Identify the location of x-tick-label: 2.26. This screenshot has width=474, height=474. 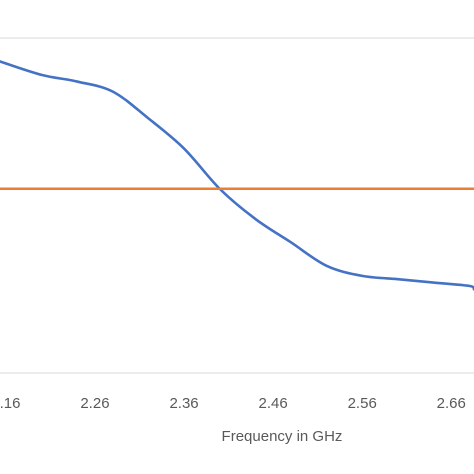
(94, 403).